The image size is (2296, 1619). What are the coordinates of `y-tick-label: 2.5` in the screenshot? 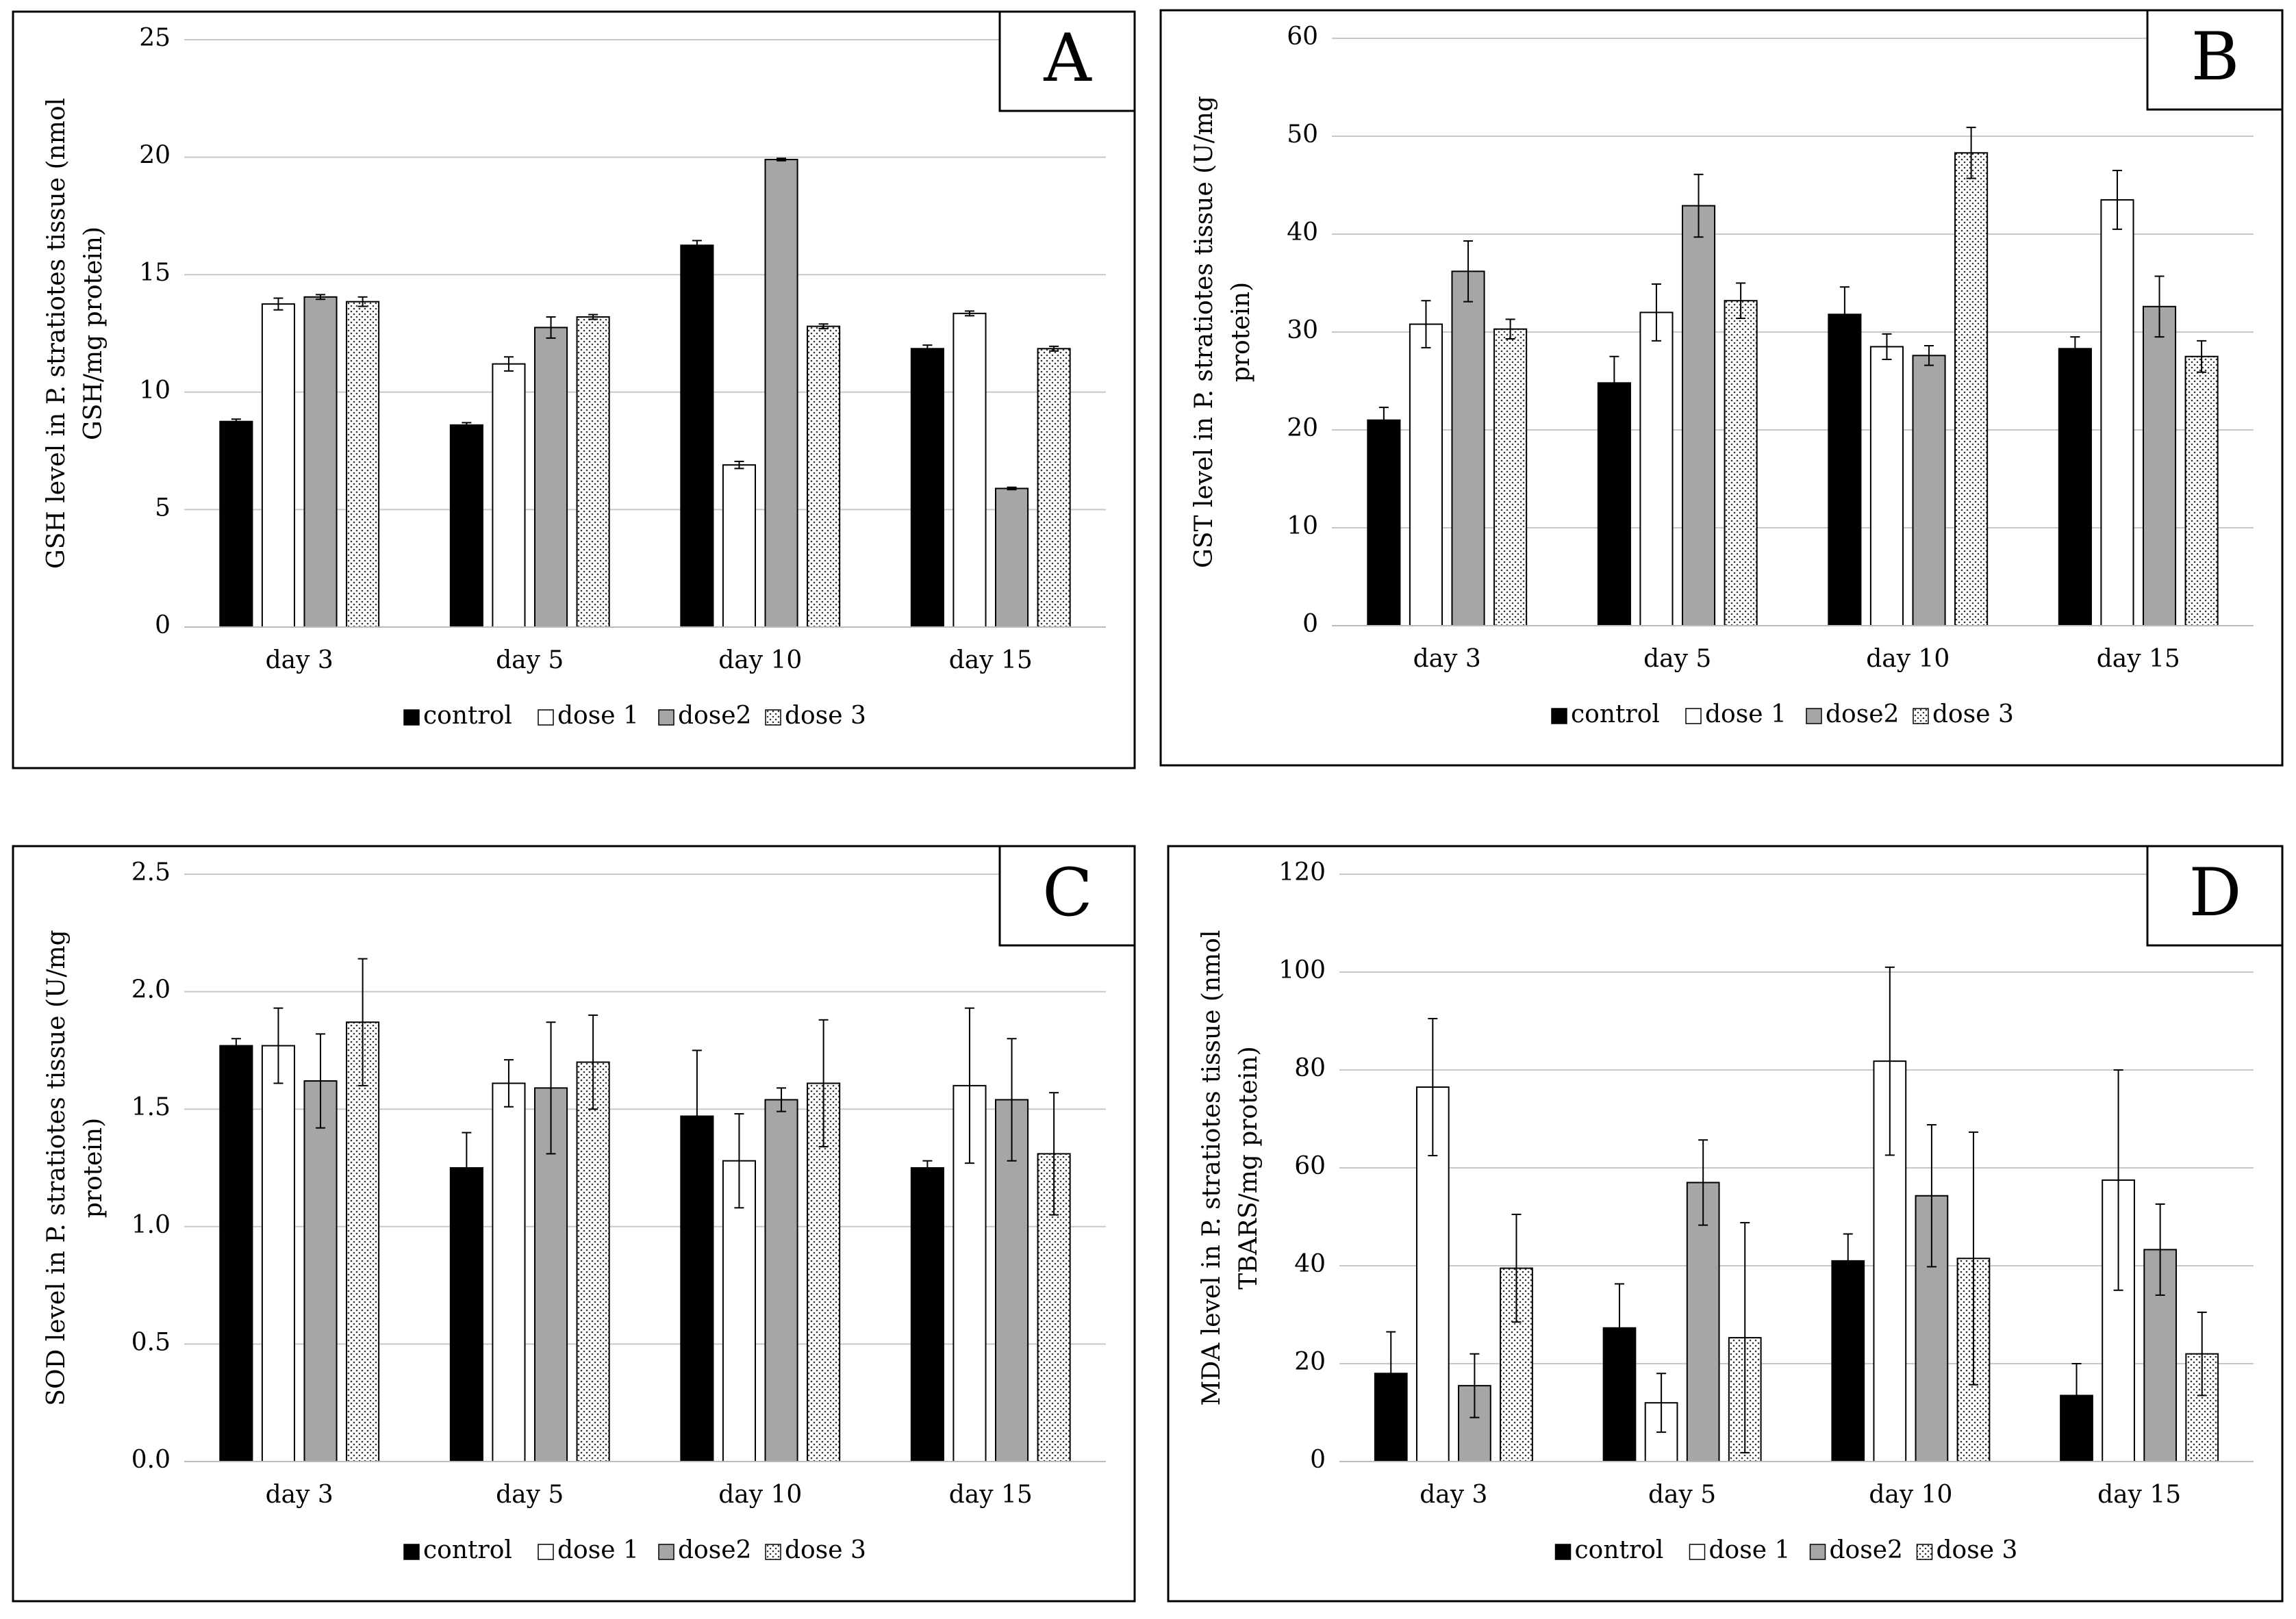 It's located at (151, 872).